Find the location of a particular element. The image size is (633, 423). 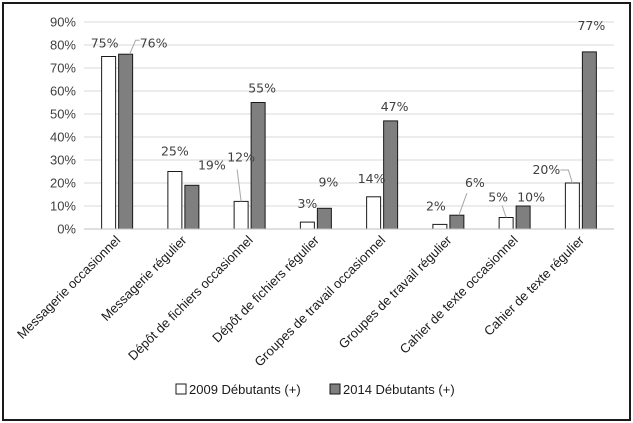

y-axis-ticks: 0% 10% 20% 30% 40% 50% 60% 70% 80% 90% is located at coordinates (63, 126).